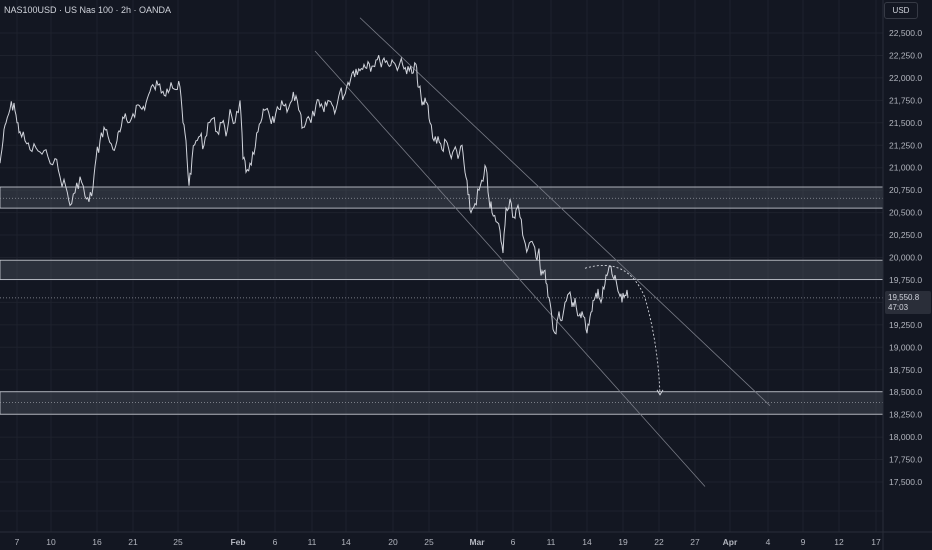 This screenshot has height=550, width=932. What do you see at coordinates (133, 542) in the screenshot?
I see `x-tick-label: 21` at bounding box center [133, 542].